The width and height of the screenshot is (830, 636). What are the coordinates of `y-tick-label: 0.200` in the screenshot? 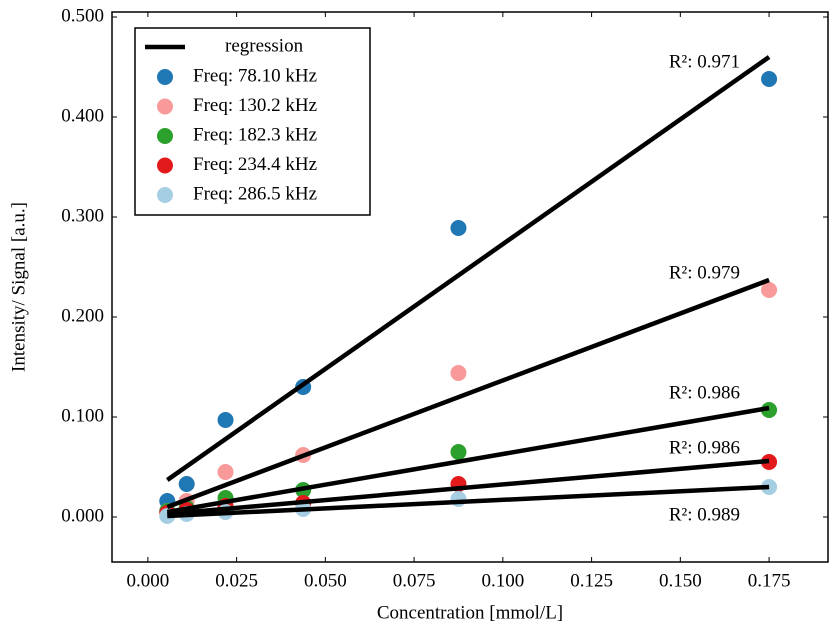 It's located at (82, 315).